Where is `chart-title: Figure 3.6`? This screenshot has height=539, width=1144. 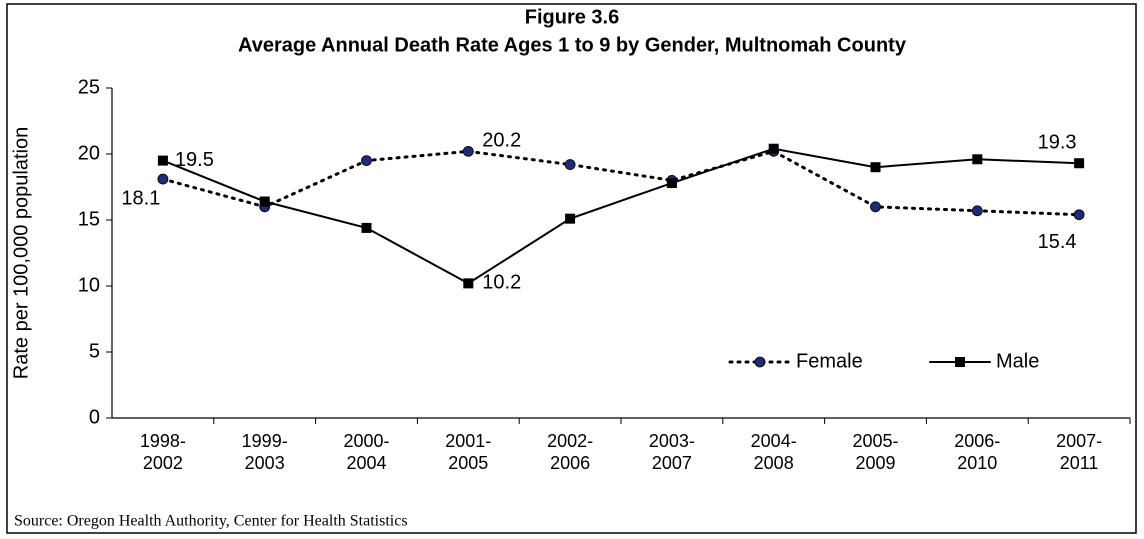
chart-title: Figure 3.6 is located at coordinates (572, 17).